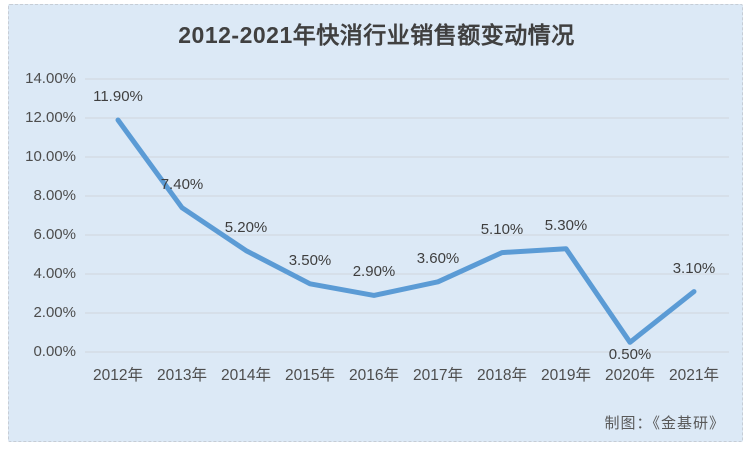  What do you see at coordinates (50, 78) in the screenshot?
I see `y-tick-label: 14.00%` at bounding box center [50, 78].